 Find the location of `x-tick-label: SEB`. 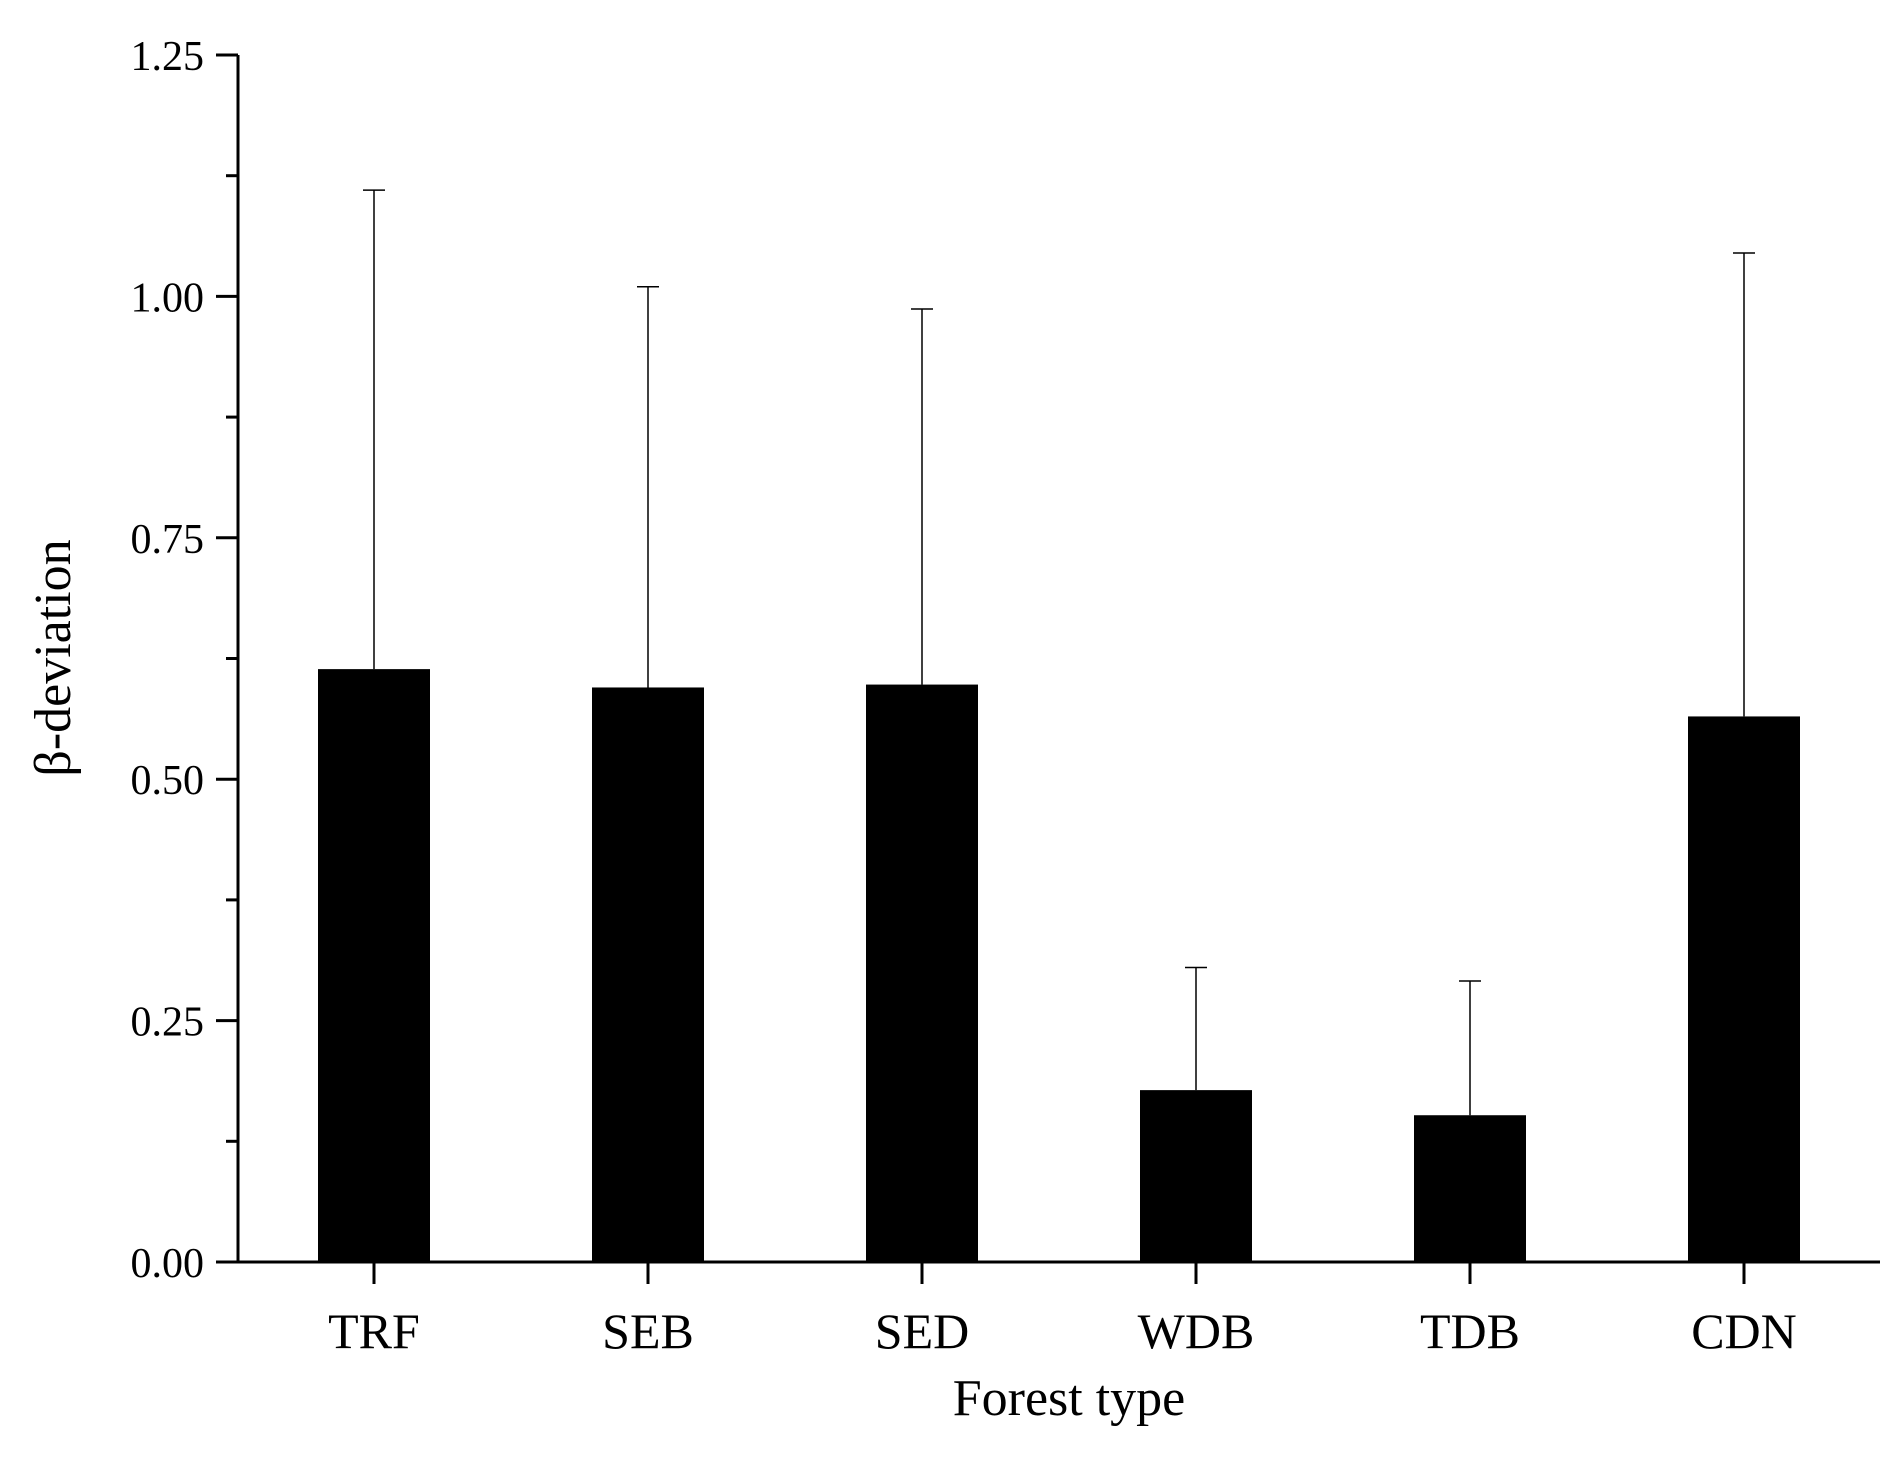

x-tick-label: SEB is located at coordinates (648, 1331).